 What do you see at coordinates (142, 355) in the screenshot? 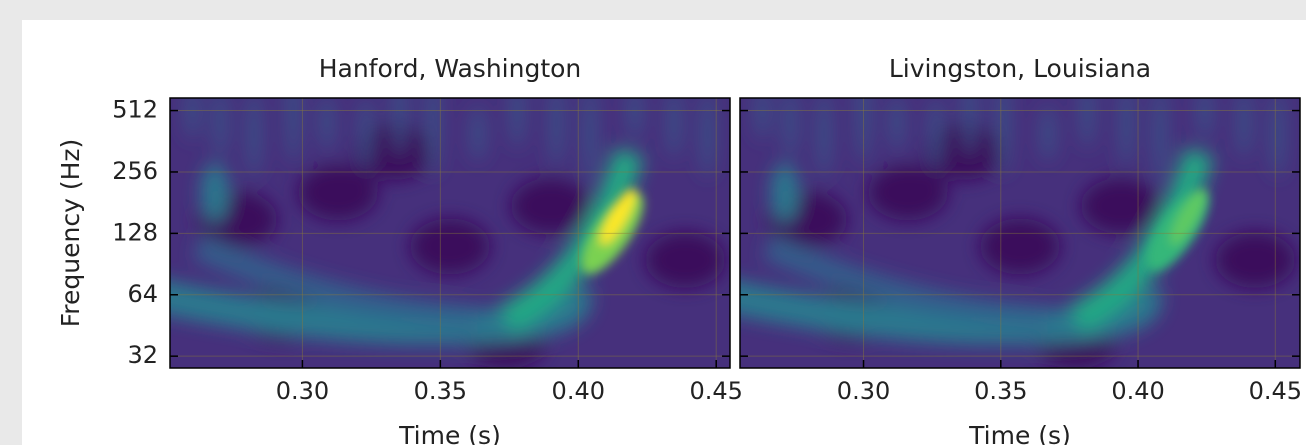
I see `y-tick-label: 32` at bounding box center [142, 355].